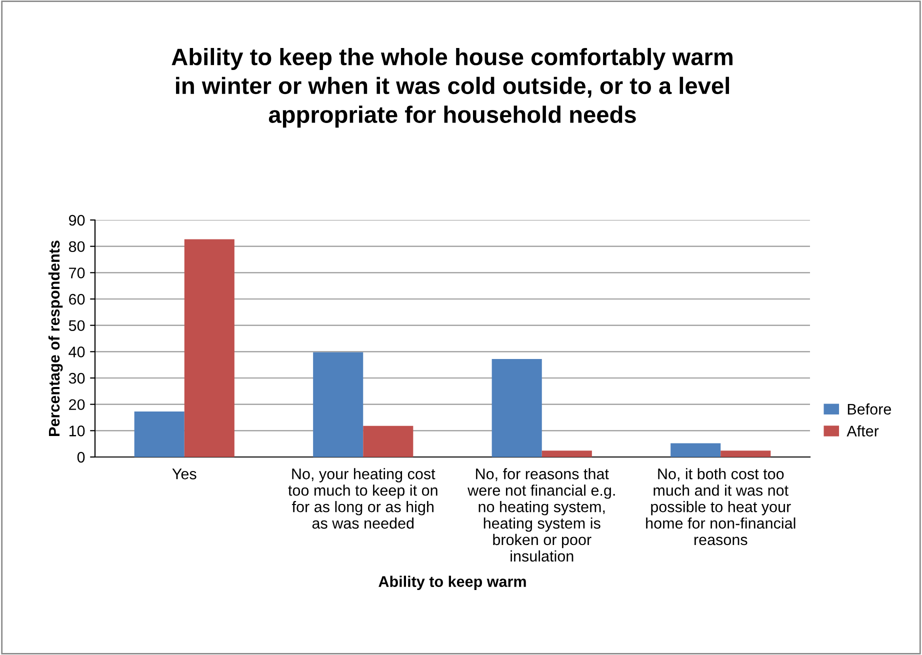  What do you see at coordinates (77, 220) in the screenshot?
I see `y-tick-label: 90` at bounding box center [77, 220].